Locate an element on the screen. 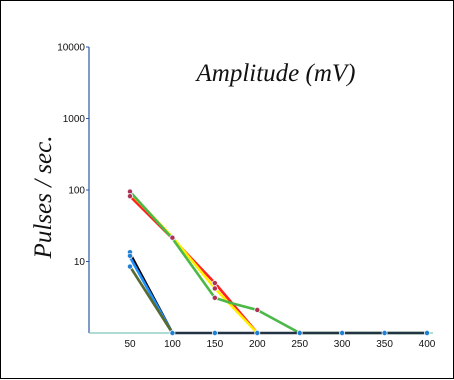 The image size is (454, 380). chart-title: Amplitude (mV) is located at coordinates (275, 73).